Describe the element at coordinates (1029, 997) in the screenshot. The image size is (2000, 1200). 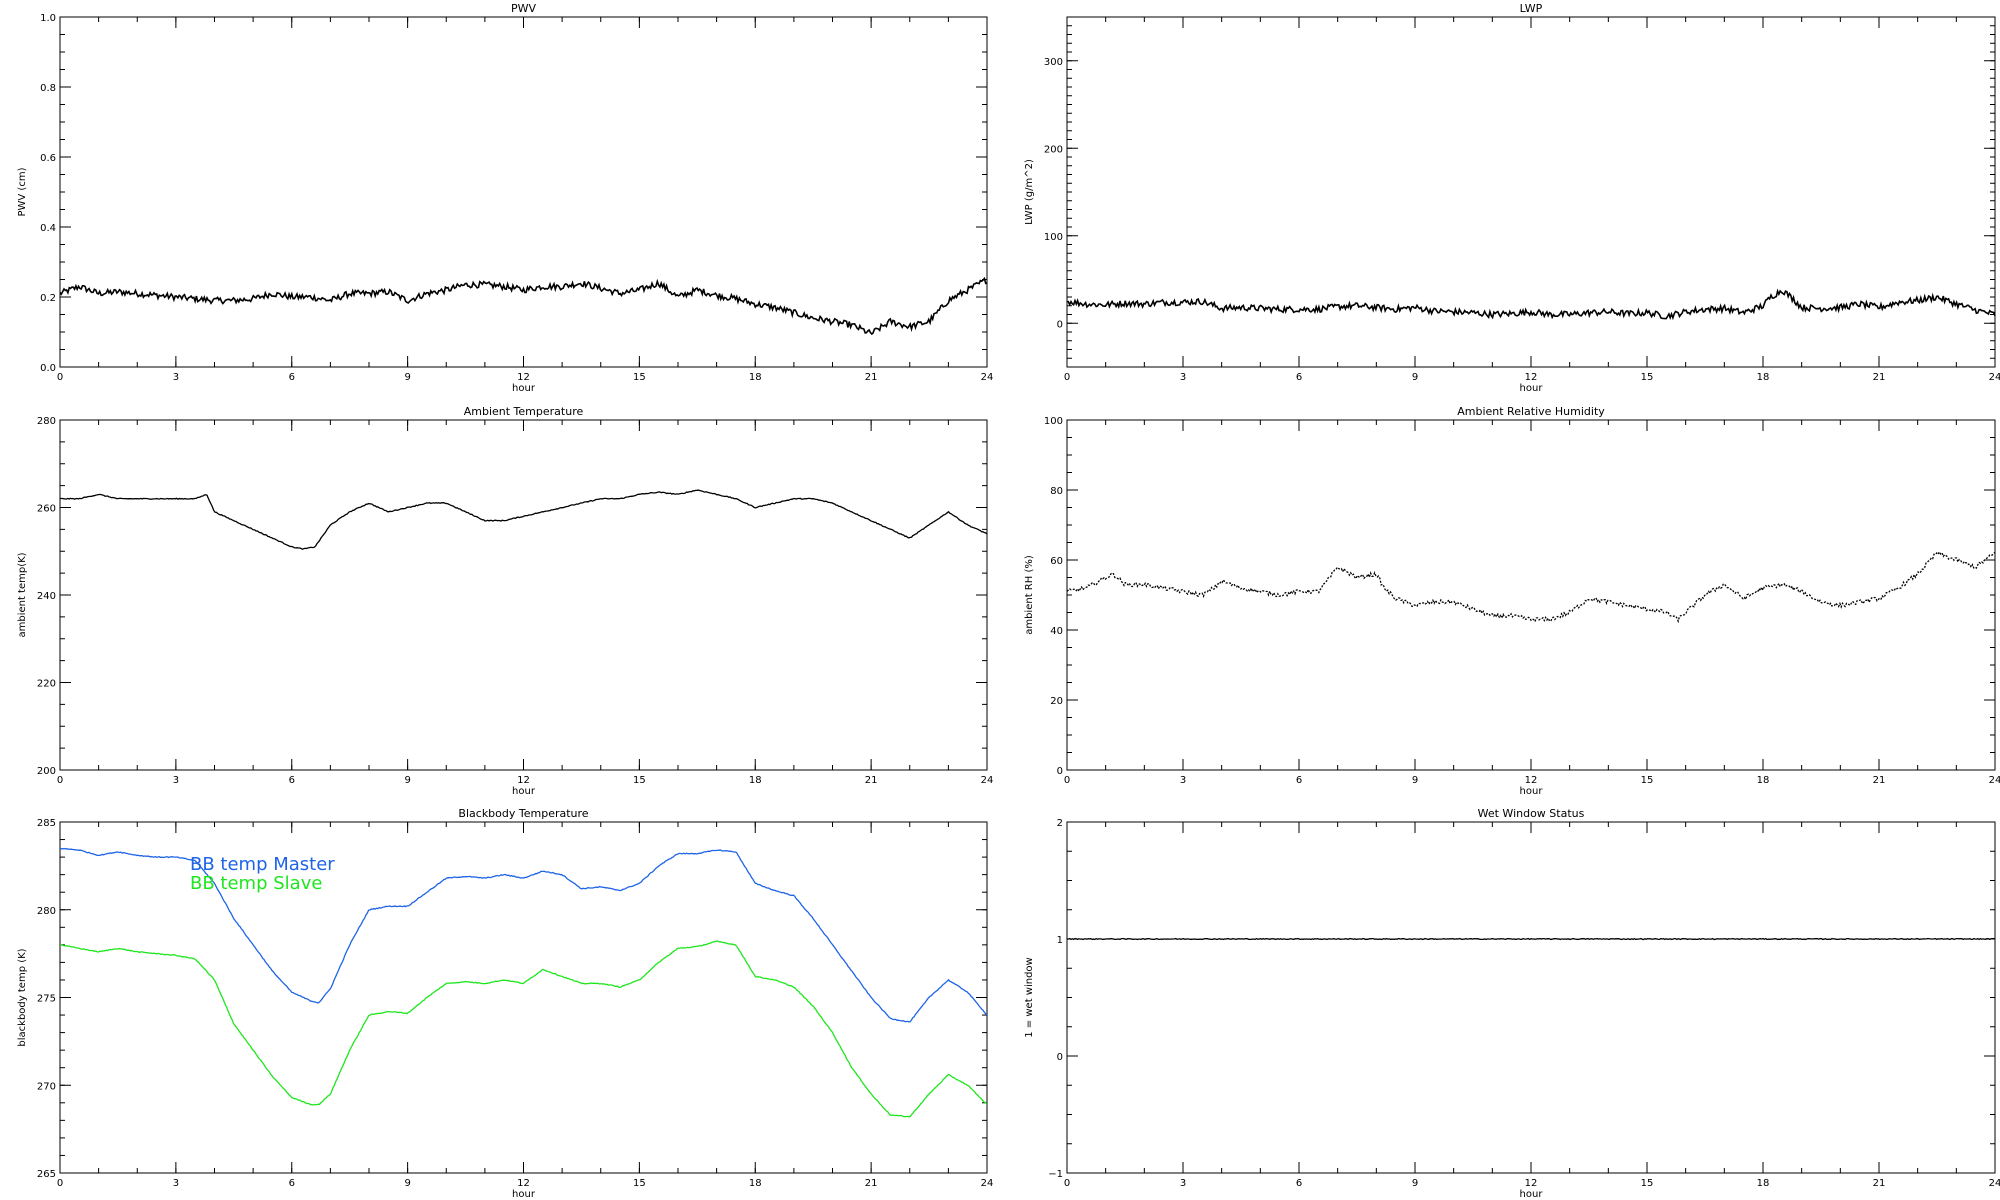
I see `y-axis-title: 1 = wet window` at that location.